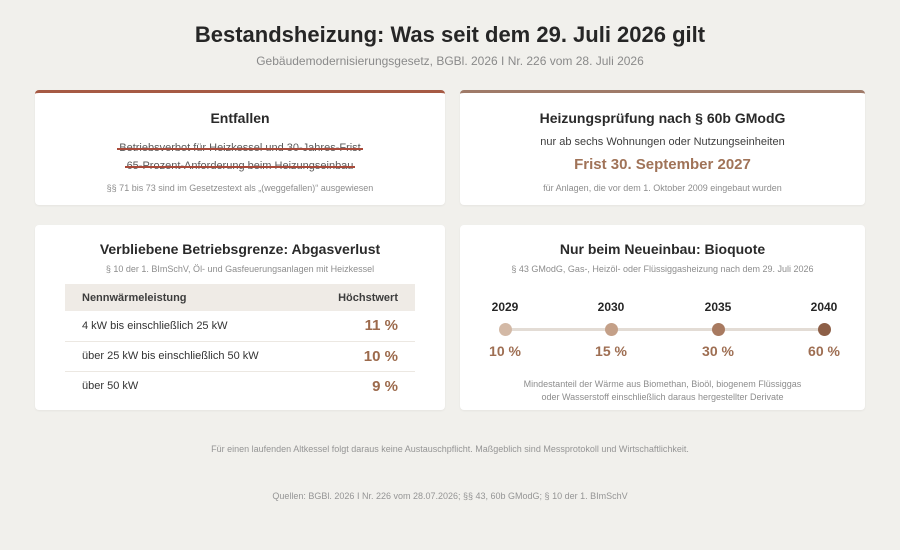 The image size is (900, 550). I want to click on column-header-hoechstwert: Höchstwert, so click(365, 297).